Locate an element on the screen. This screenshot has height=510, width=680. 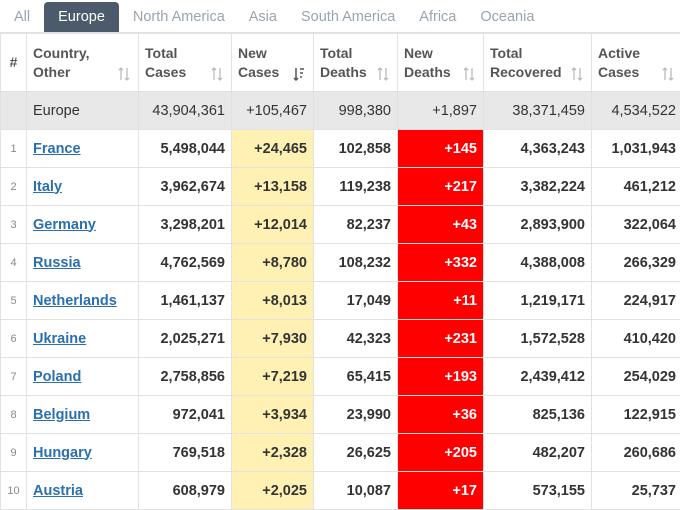
col-header-active-cases: Active Cases is located at coordinates (636, 63).